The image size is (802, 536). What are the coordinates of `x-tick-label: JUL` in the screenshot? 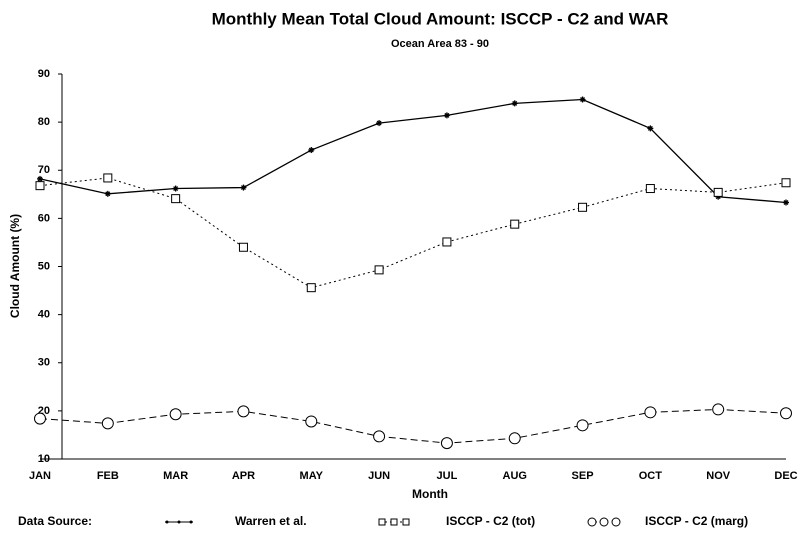 It's located at (447, 476).